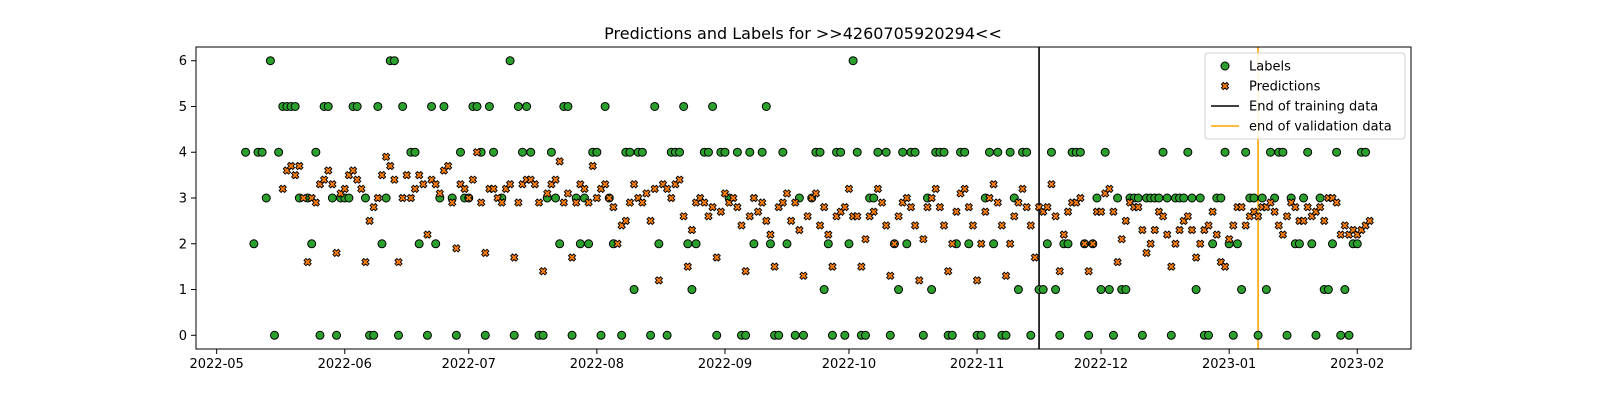 The width and height of the screenshot is (1600, 400). What do you see at coordinates (183, 336) in the screenshot?
I see `y-tick-label: 0` at bounding box center [183, 336].